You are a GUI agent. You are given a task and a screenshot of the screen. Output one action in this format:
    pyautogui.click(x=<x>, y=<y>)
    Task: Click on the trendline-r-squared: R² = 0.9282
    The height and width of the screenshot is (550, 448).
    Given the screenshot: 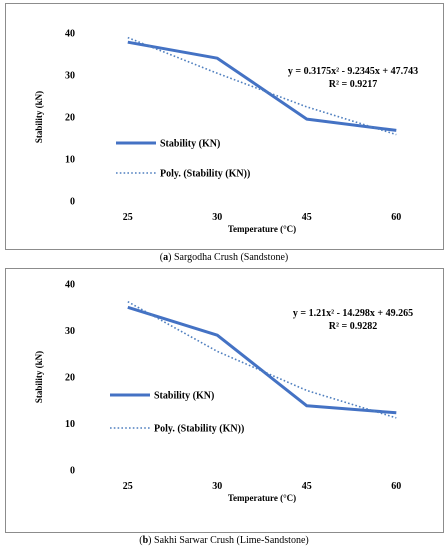 What is the action you would take?
    pyautogui.click(x=353, y=326)
    